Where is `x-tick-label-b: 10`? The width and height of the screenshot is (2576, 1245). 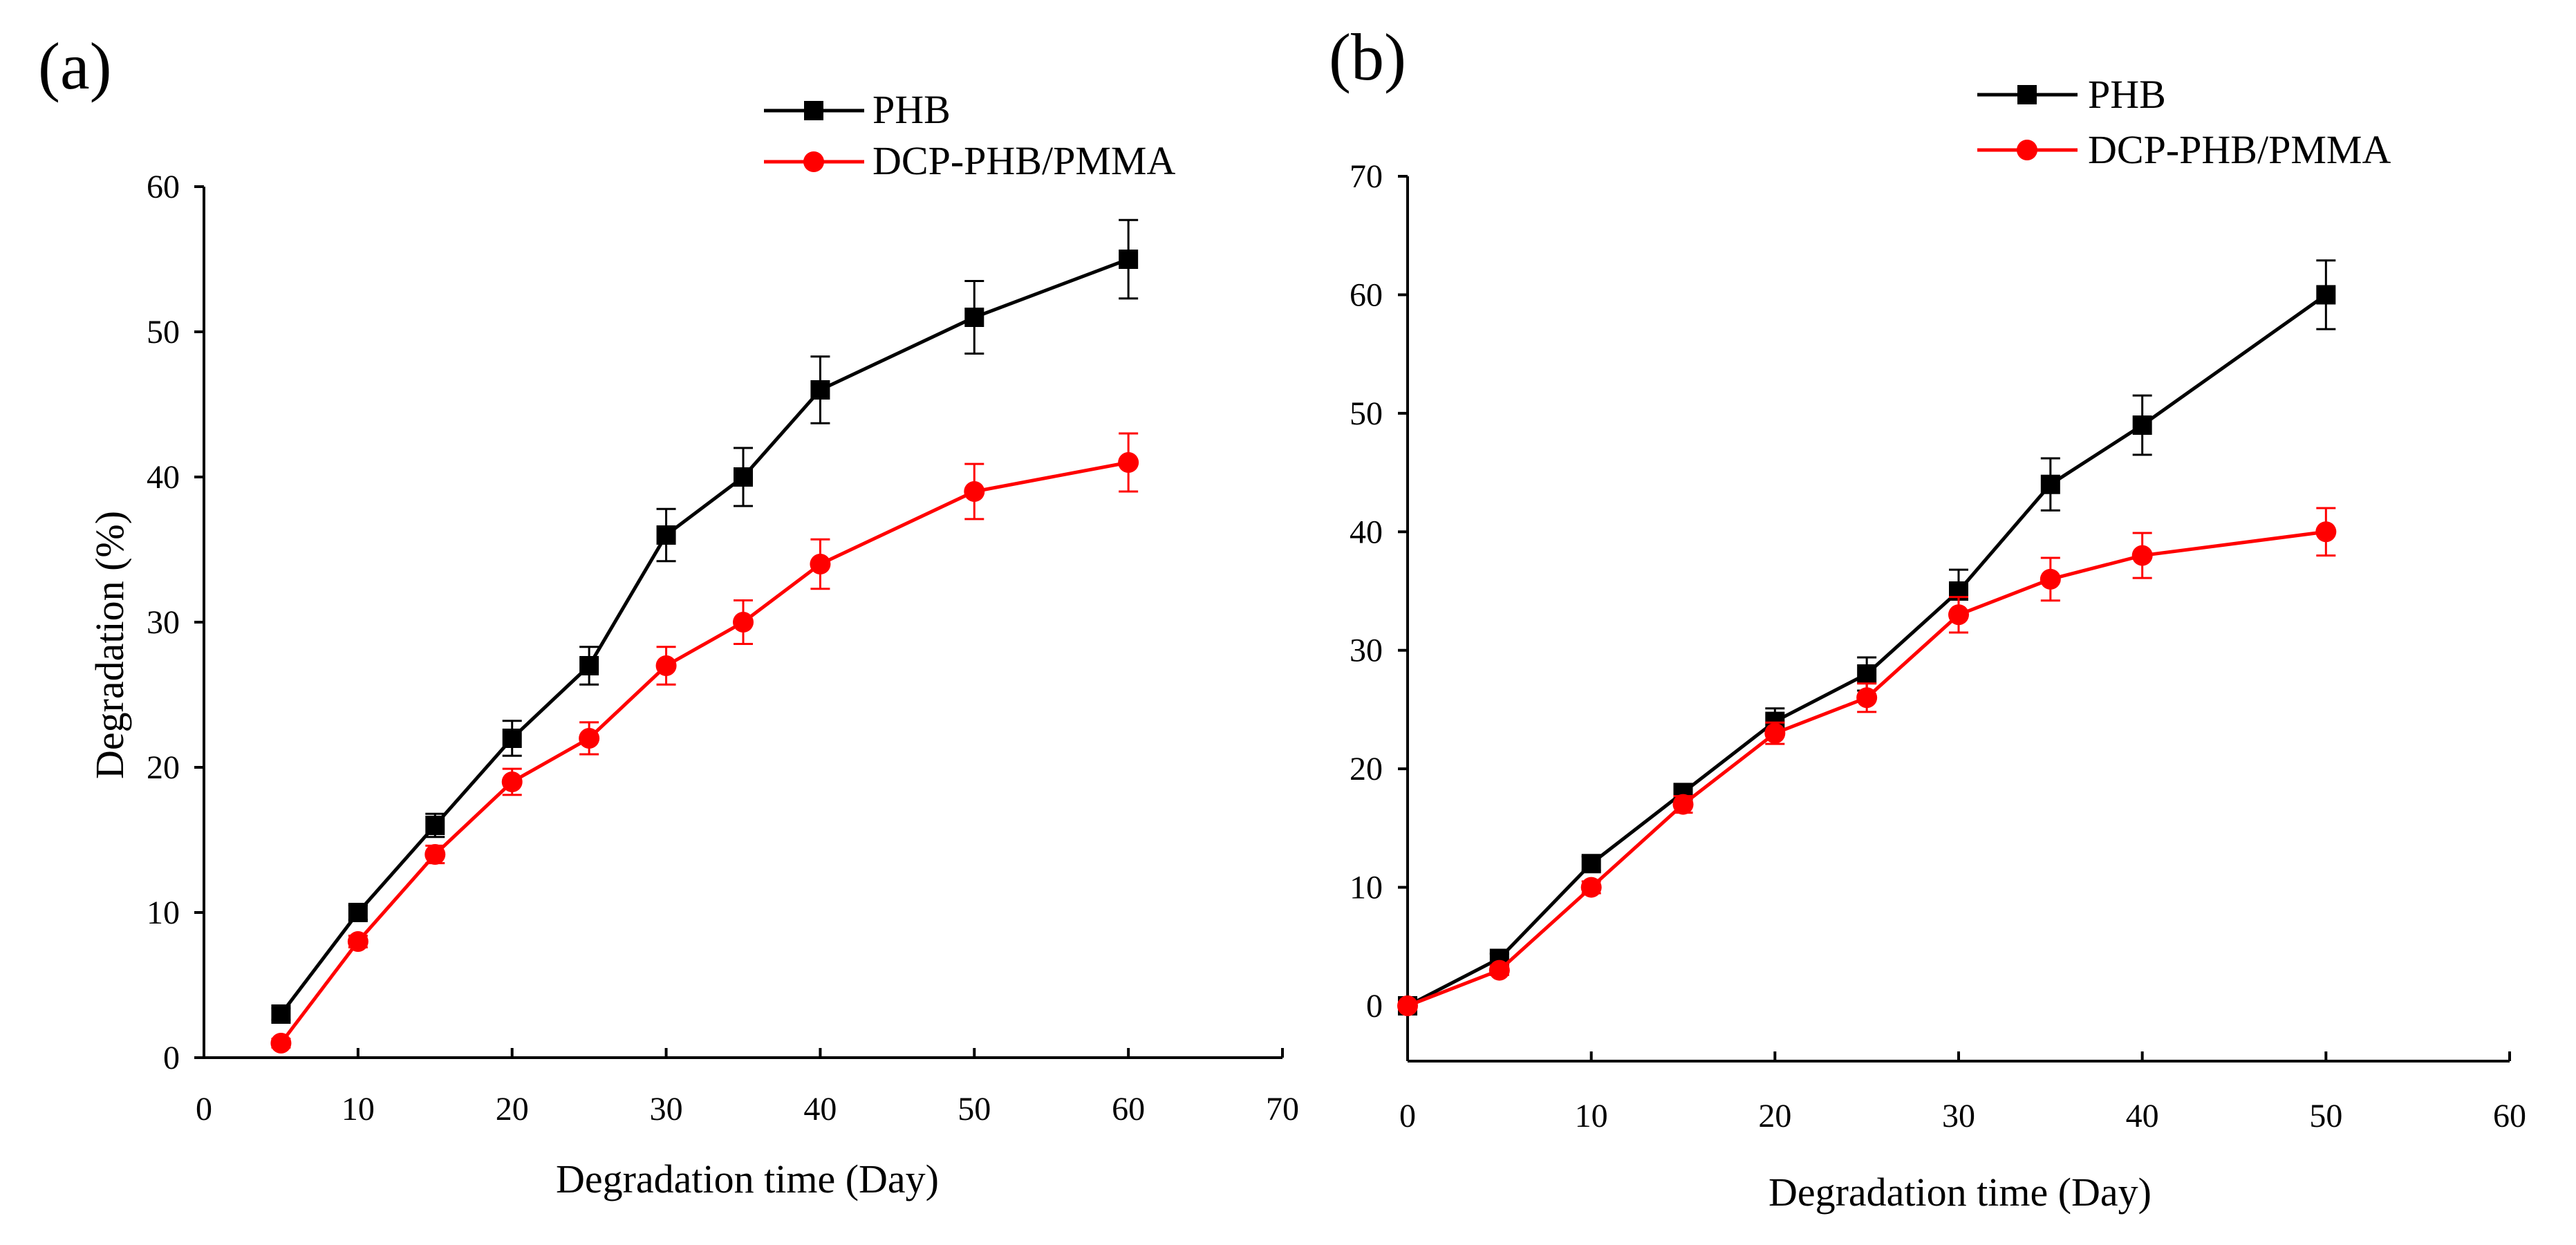
x-tick-label-b: 10 is located at coordinates (1591, 1116).